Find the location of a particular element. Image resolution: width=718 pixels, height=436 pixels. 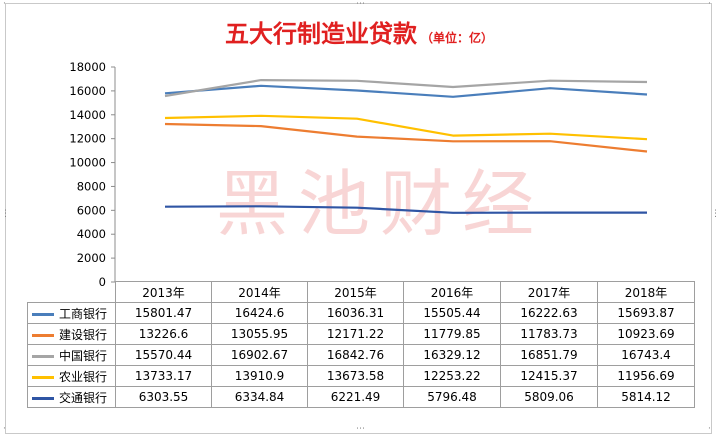

chart-title-area: 五大行制造业贷款 （单位：亿） is located at coordinates (359, 31).